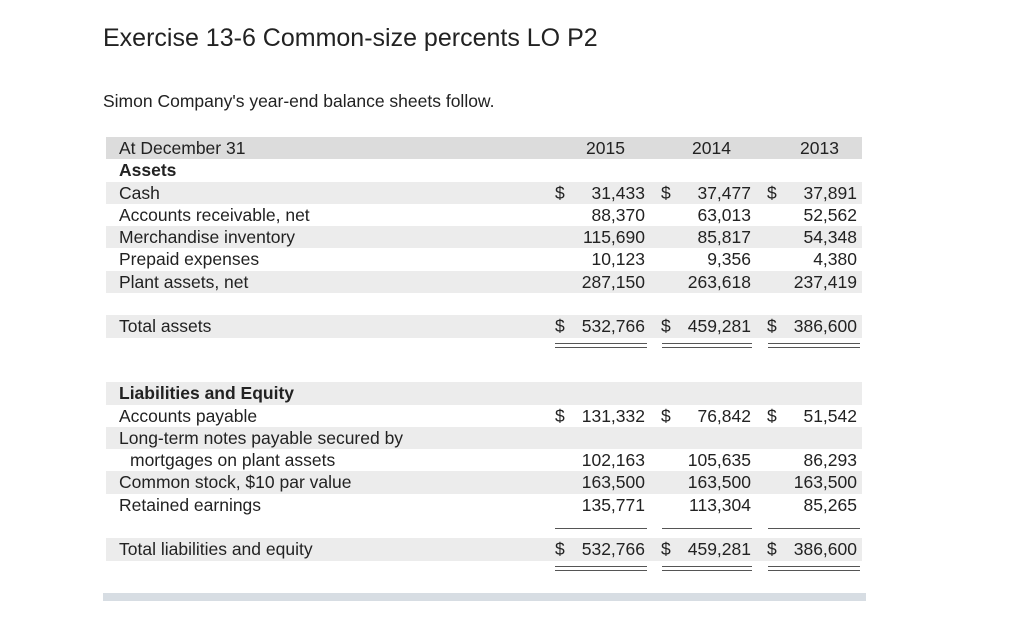 The image size is (1024, 620). Describe the element at coordinates (605, 148) in the screenshot. I see `year-2015-header: 2015` at that location.